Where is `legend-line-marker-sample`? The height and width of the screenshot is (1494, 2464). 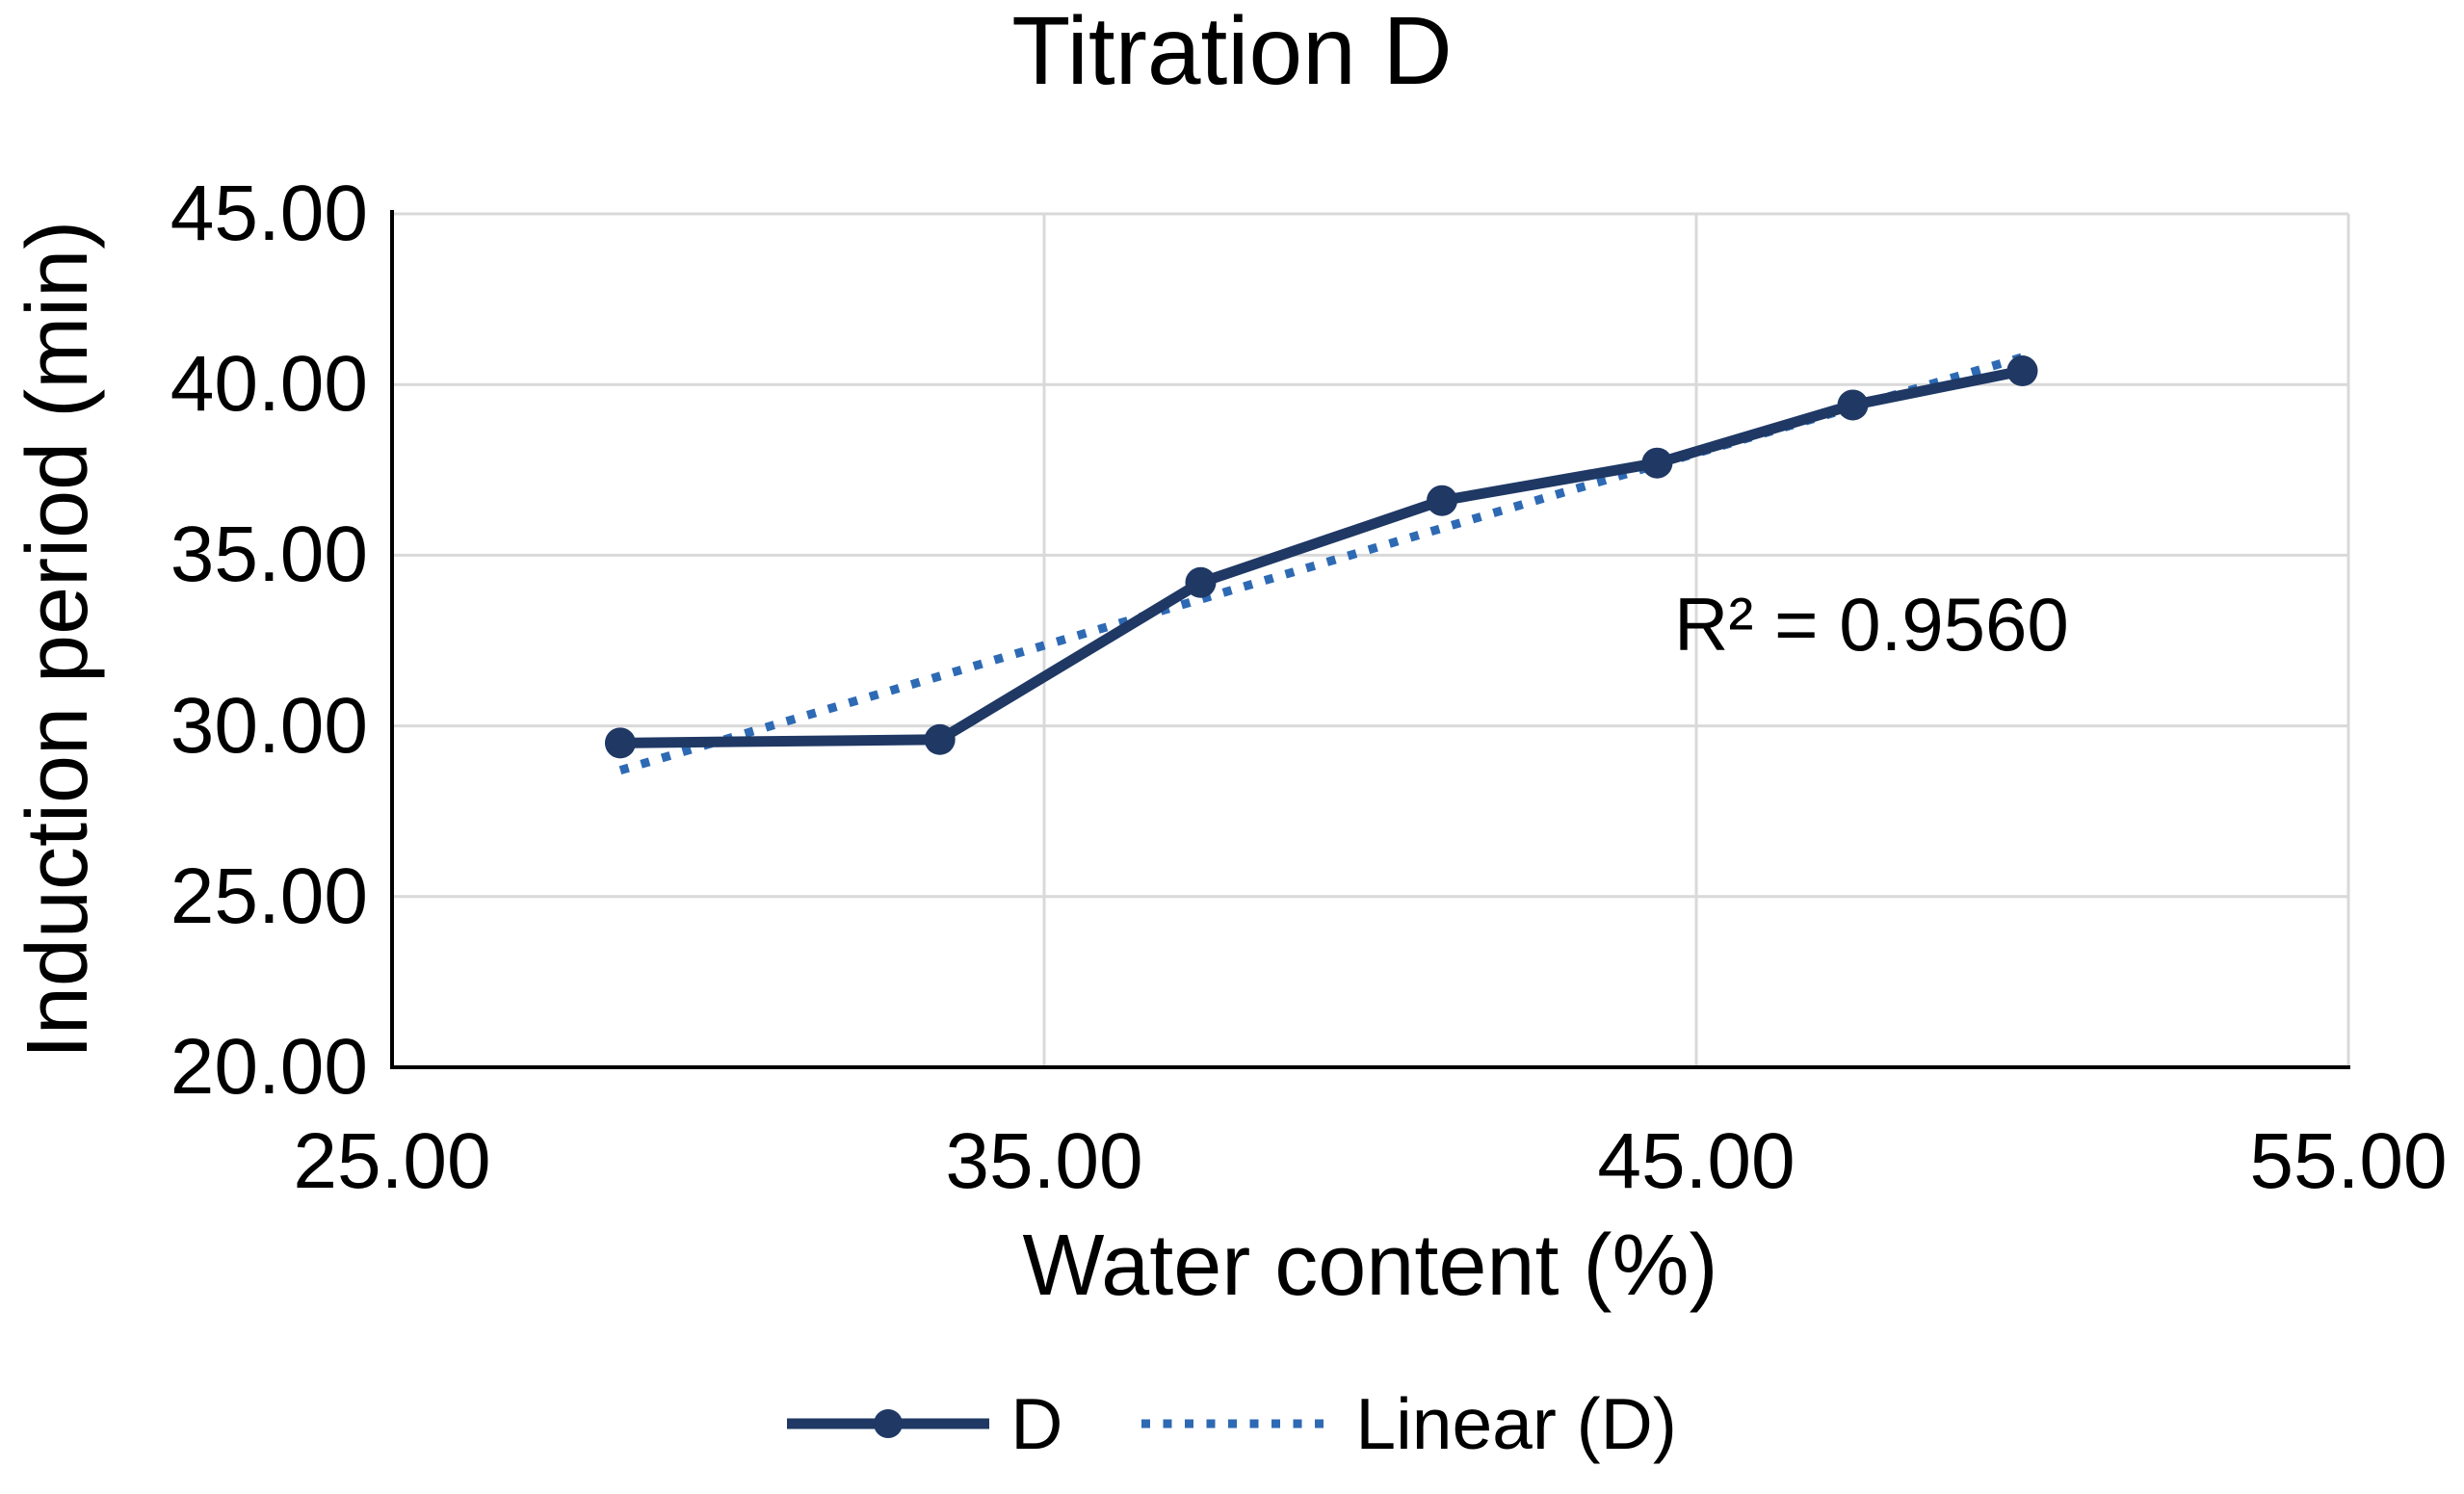
legend-line-marker-sample is located at coordinates (889, 1423).